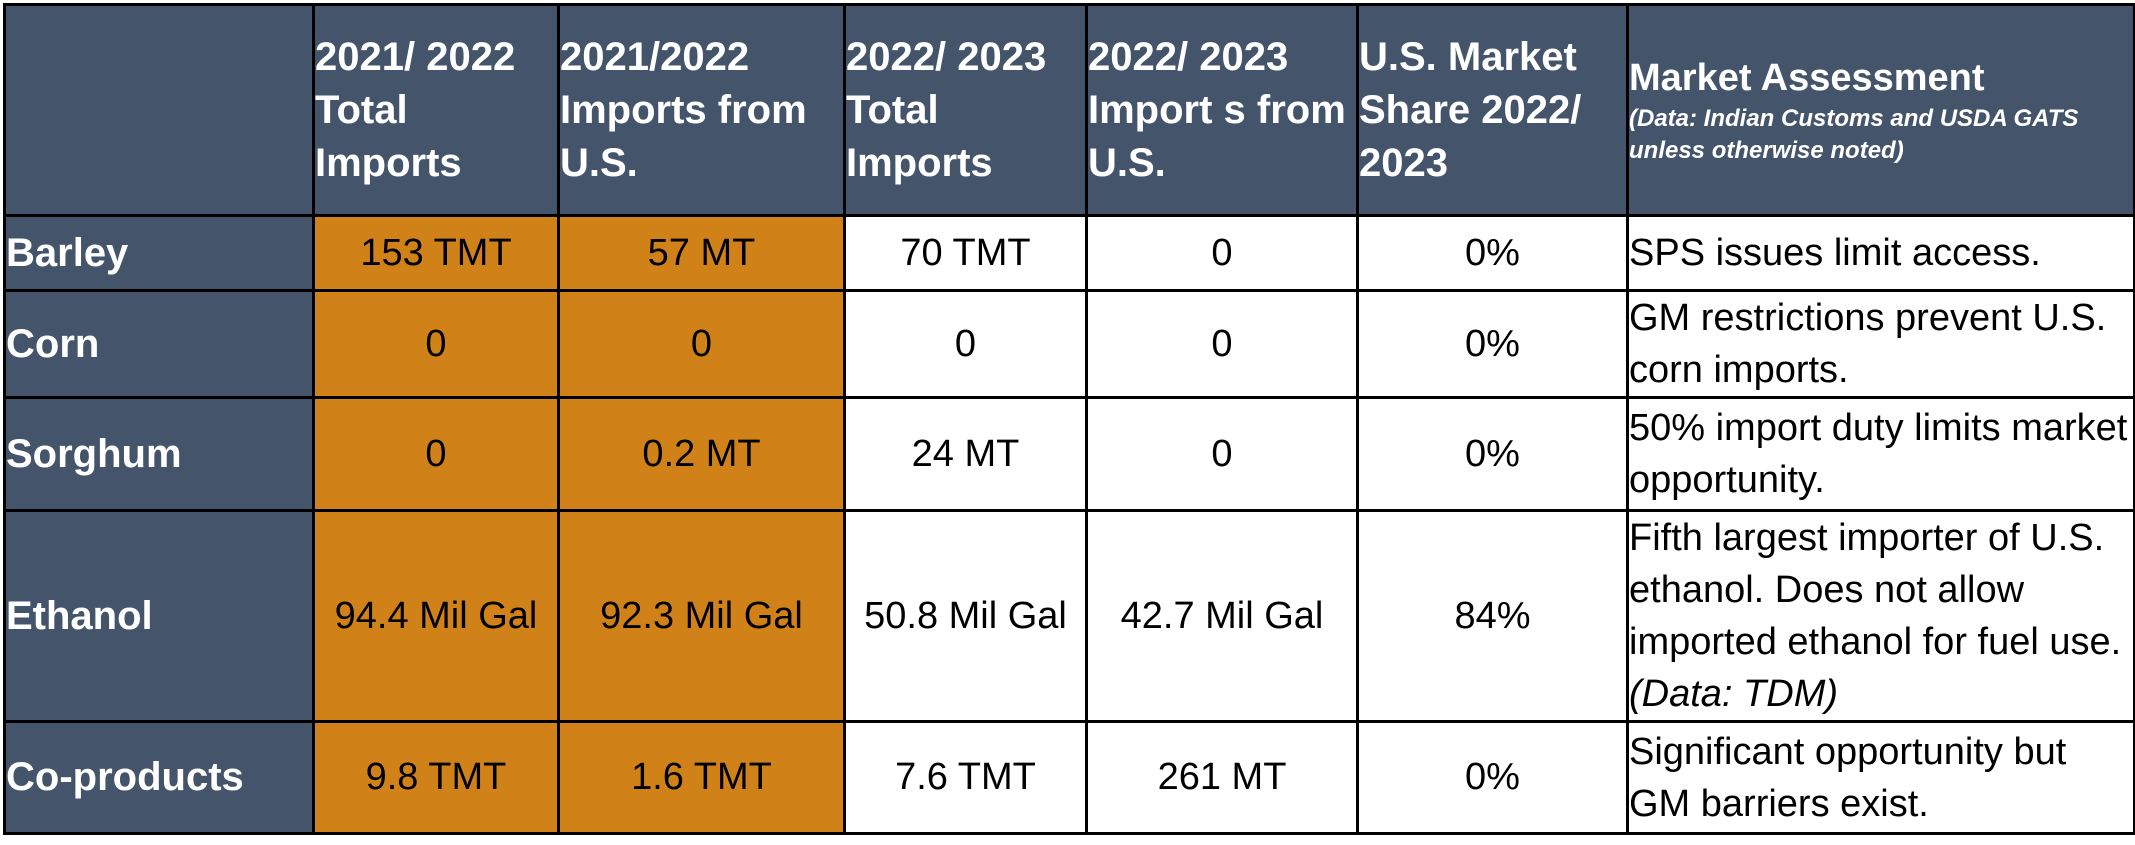 The width and height of the screenshot is (2135, 845). Describe the element at coordinates (701, 454) in the screenshot. I see `cell-us-imports-2021-2022: 0.2 MT` at that location.